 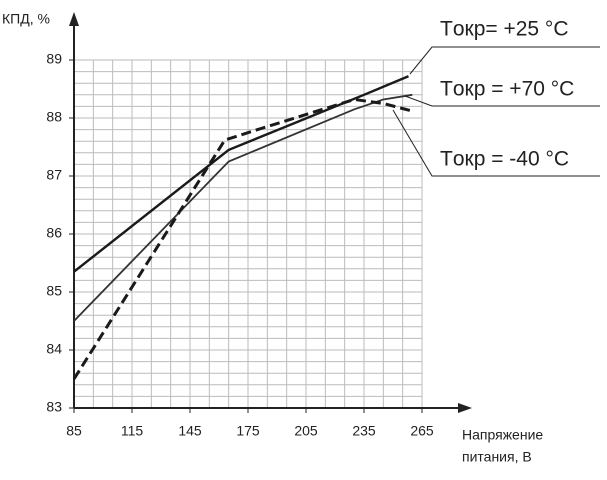 What do you see at coordinates (507, 89) in the screenshot?
I see `legend-label: Tокр = +70 °C` at bounding box center [507, 89].